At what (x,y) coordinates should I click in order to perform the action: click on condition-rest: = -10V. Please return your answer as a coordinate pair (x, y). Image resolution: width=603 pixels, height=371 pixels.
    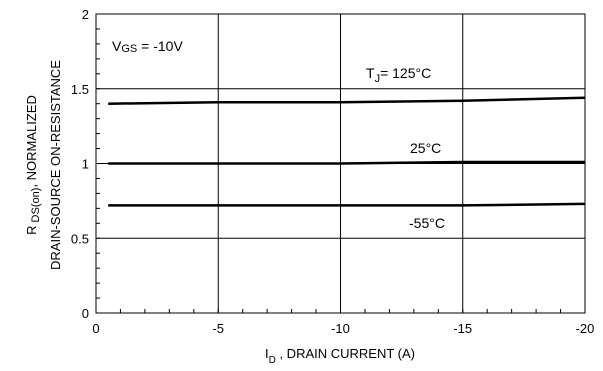
    Looking at the image, I should click on (160, 46).